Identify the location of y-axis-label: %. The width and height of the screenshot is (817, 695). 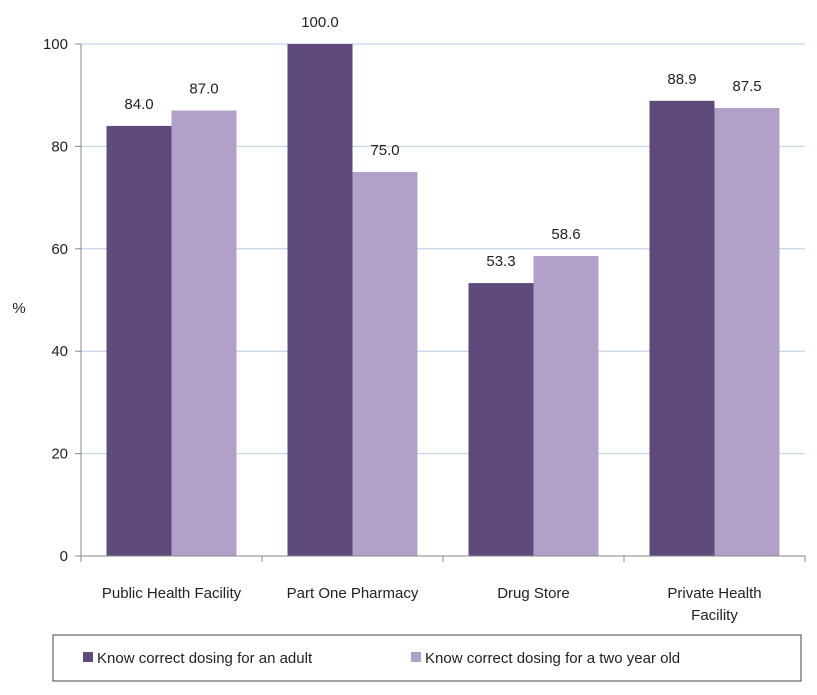
(18, 308).